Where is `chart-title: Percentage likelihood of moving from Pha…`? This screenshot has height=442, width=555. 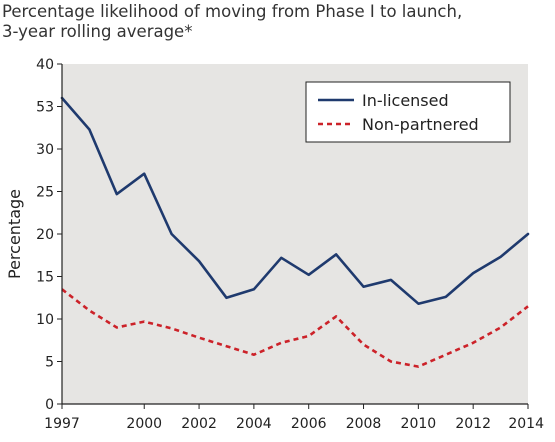 chart-title: Percentage likelihood of moving from Pha… is located at coordinates (232, 22).